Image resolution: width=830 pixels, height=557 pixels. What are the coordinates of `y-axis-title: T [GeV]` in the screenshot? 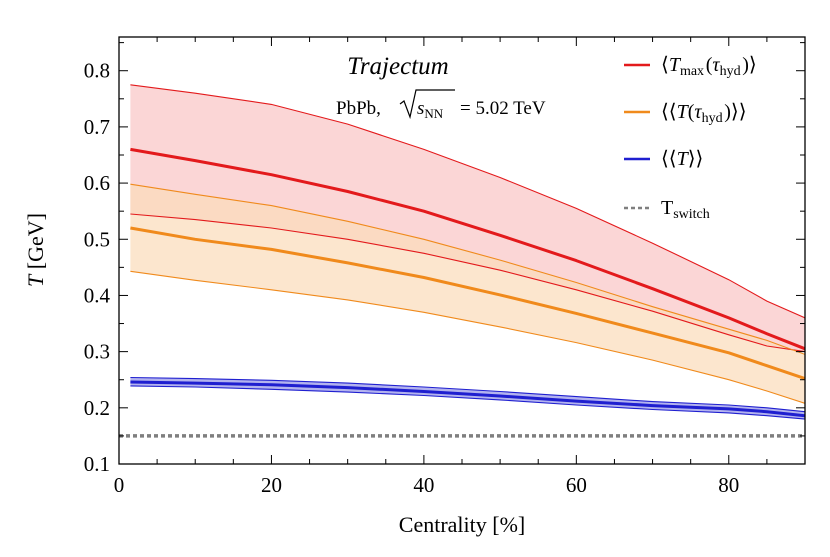 It's located at (35, 250).